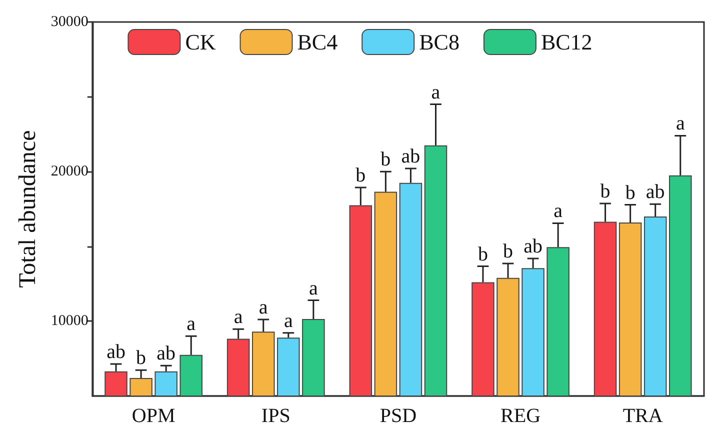 This screenshot has height=437, width=720. Describe the element at coordinates (317, 42) in the screenshot. I see `legend-label: BC4` at that location.